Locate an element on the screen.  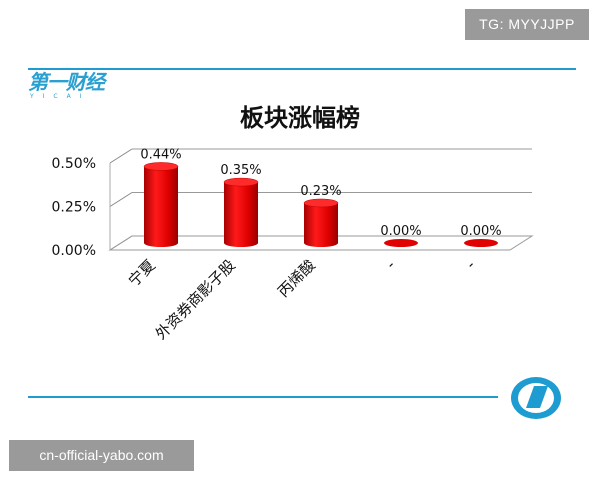
chart-floor is located at coordinates (321, 243).